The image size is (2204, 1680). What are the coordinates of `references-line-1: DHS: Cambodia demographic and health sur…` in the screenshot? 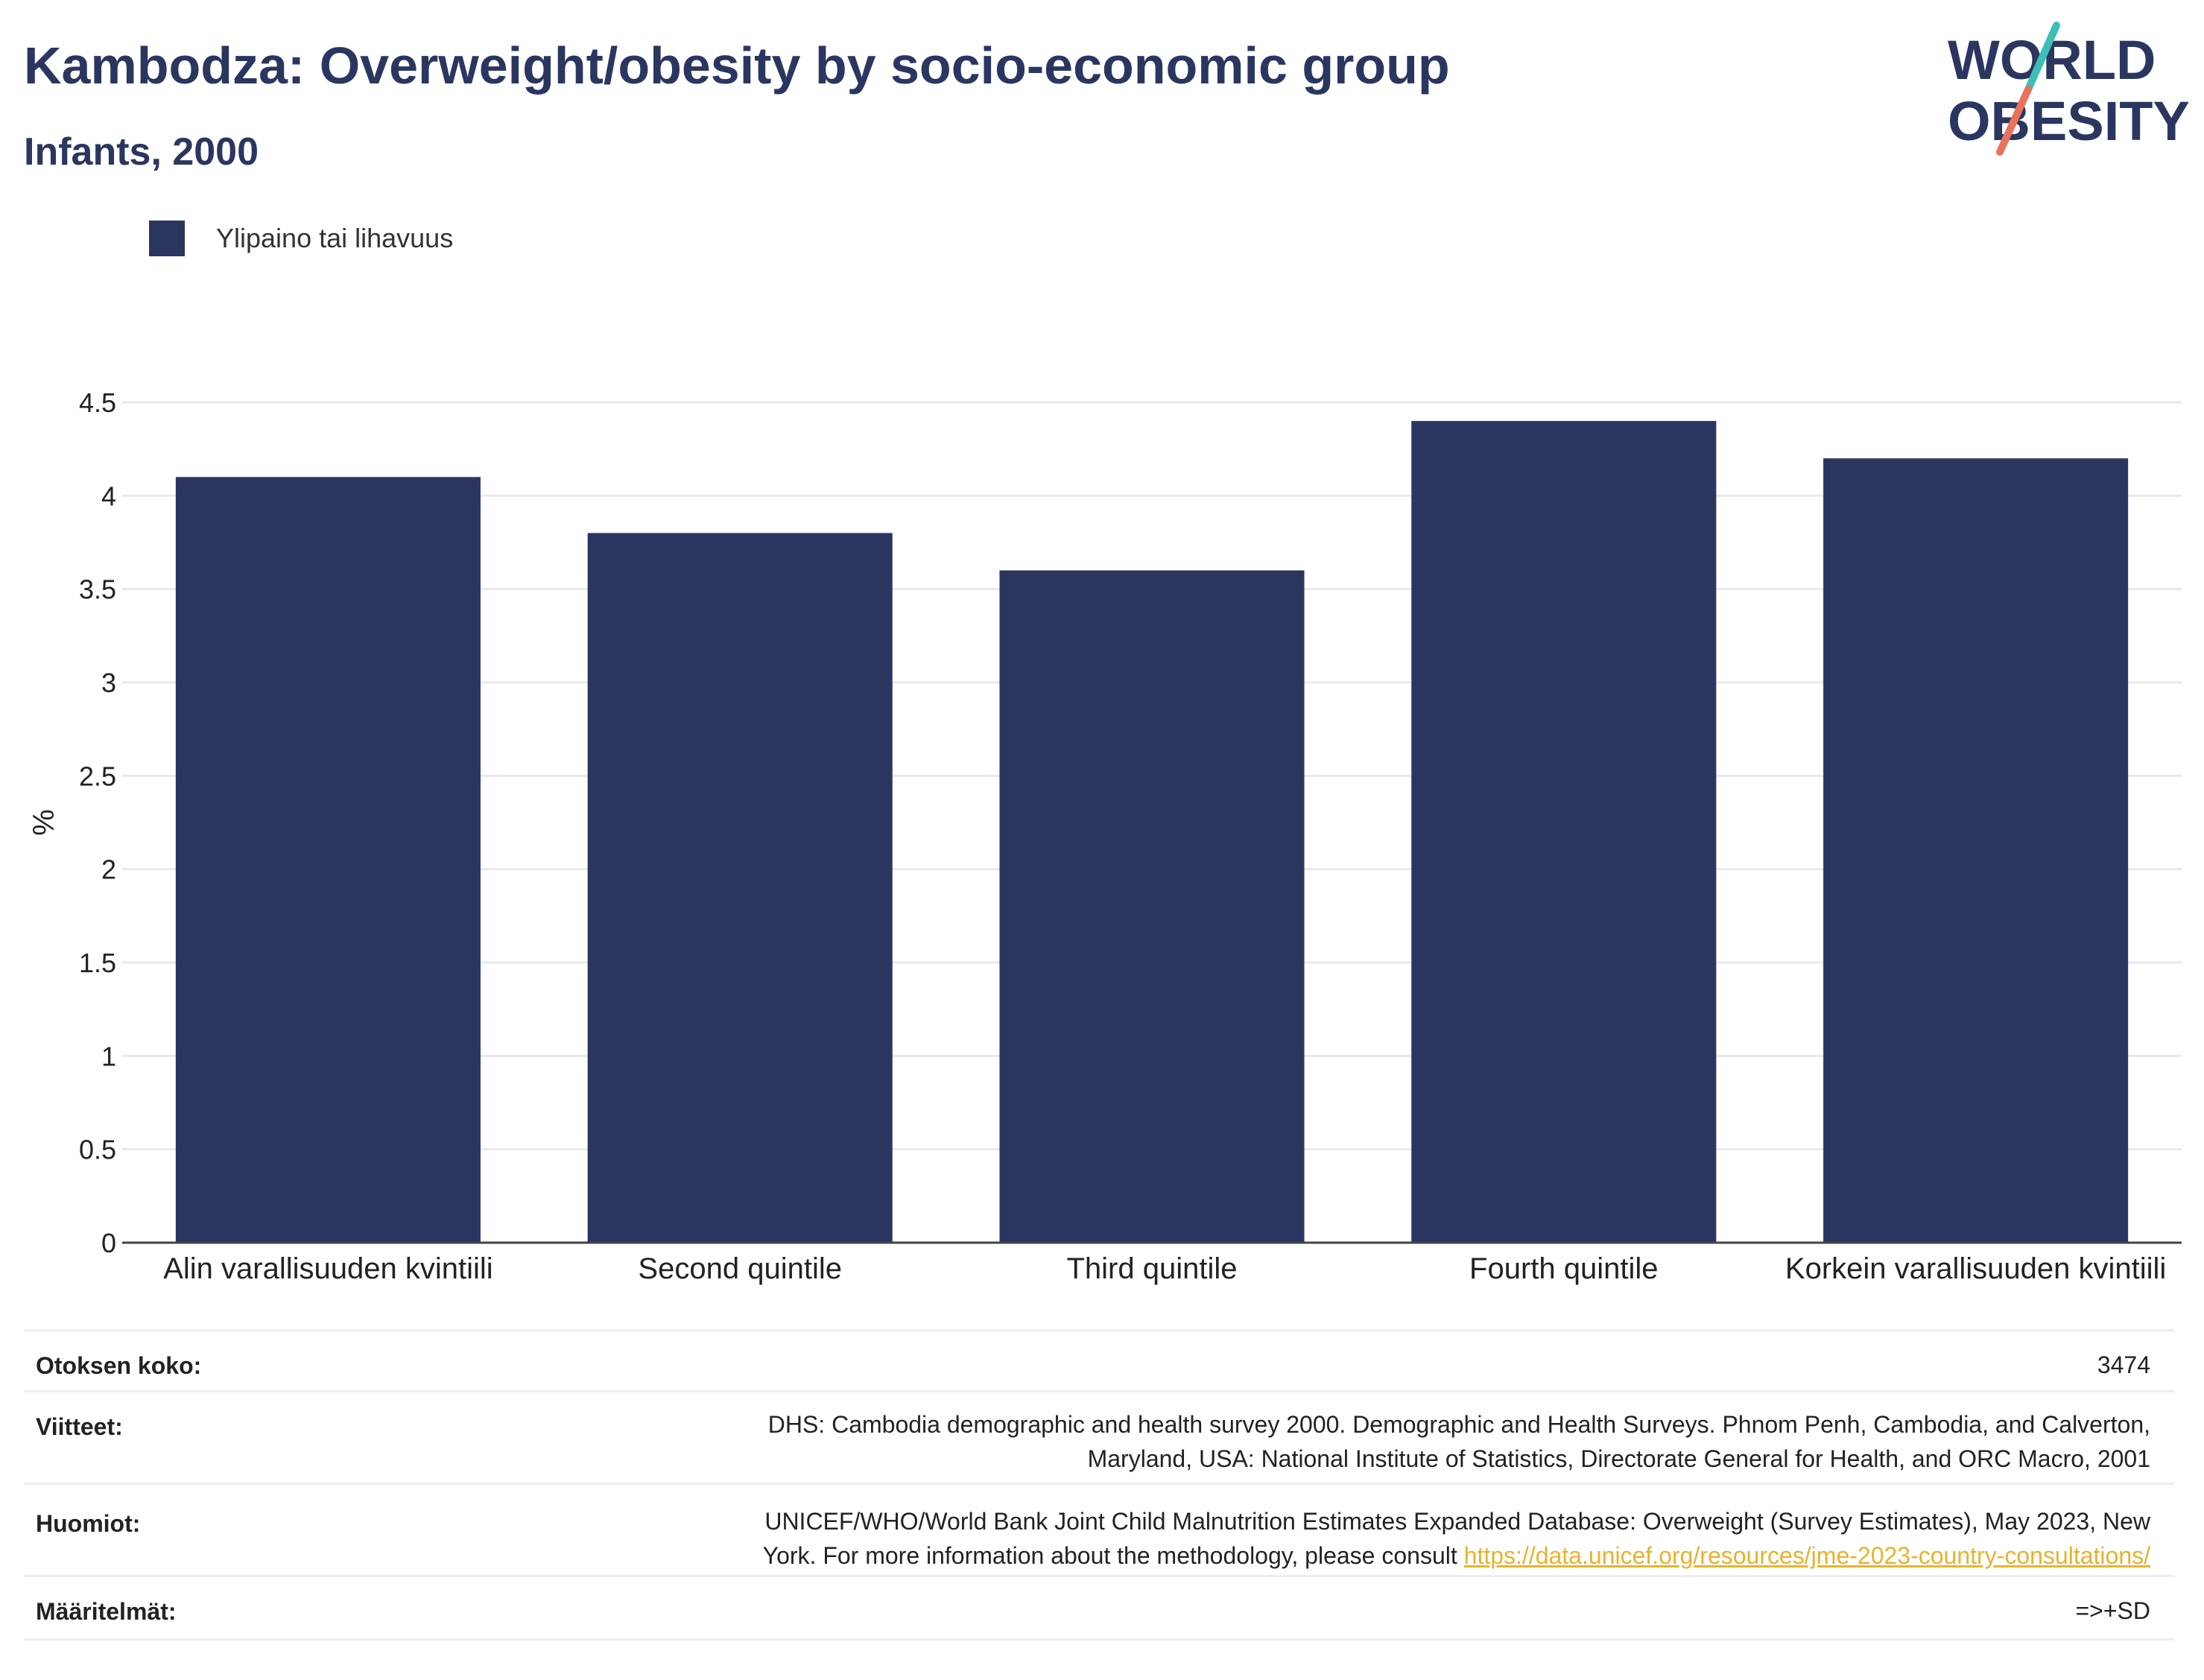 It's located at (1458, 1424).